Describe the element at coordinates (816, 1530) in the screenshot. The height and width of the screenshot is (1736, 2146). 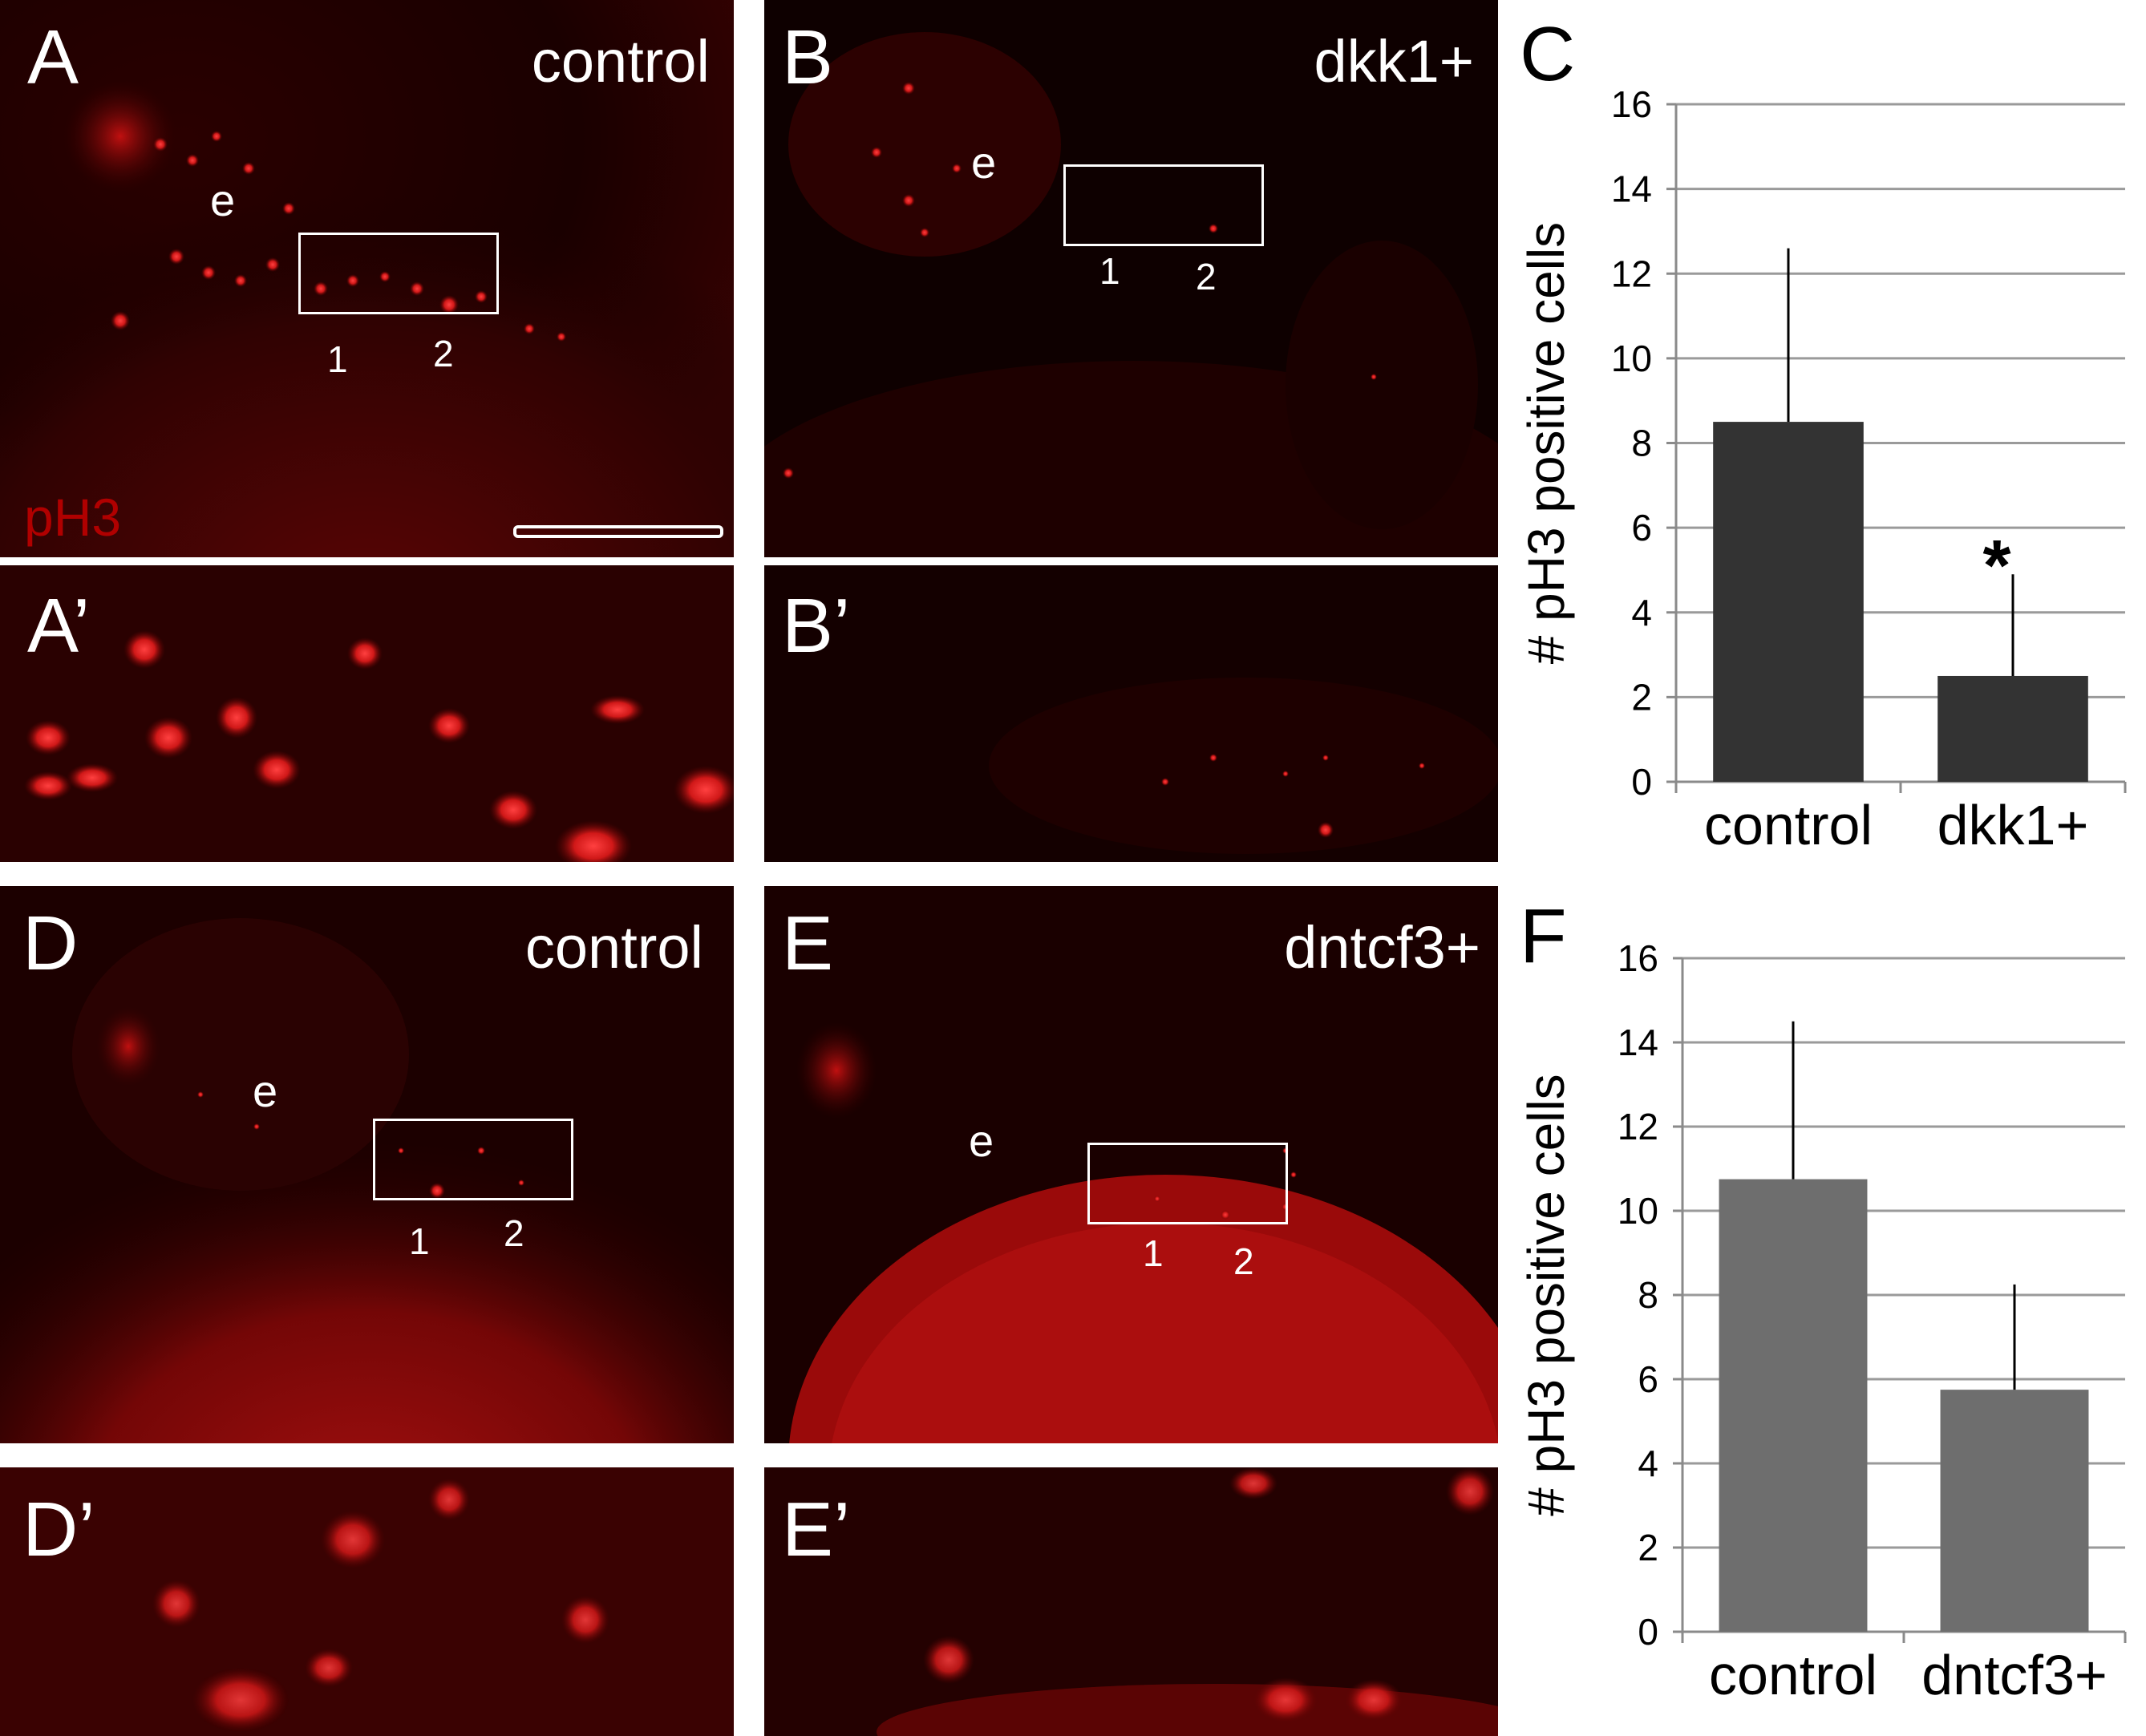
I see `panel-label: E’` at that location.